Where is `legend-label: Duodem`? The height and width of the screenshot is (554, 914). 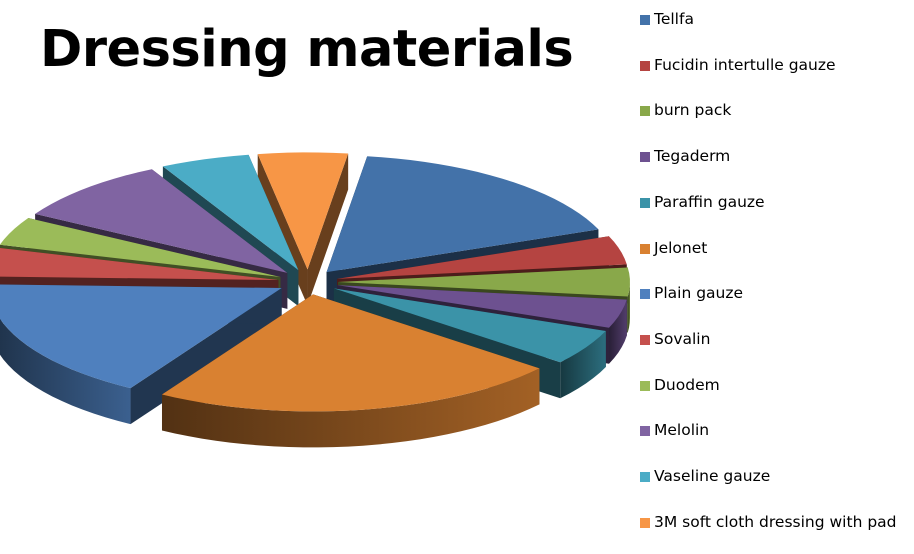
legend-label: Duodem is located at coordinates (687, 384).